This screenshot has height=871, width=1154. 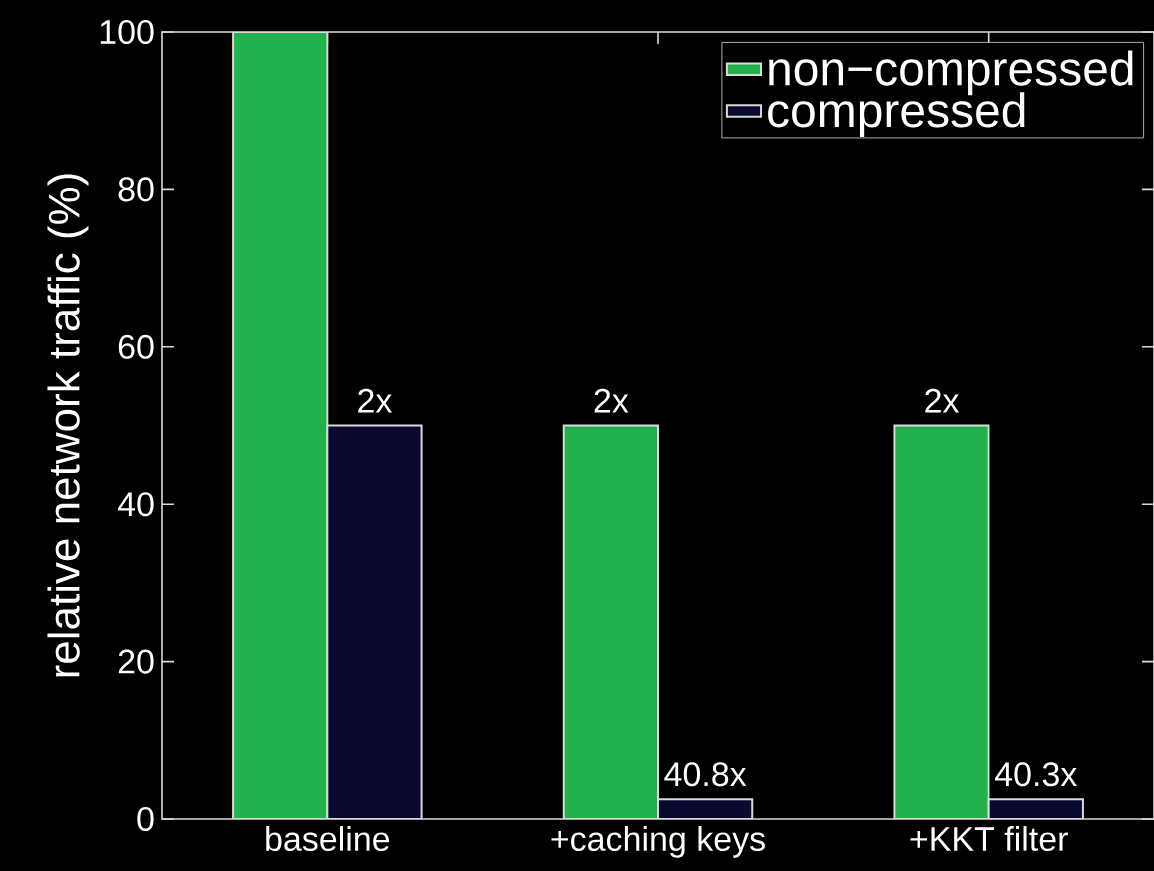 I want to click on y-axis-title: relative network traffic (%), so click(x=68, y=425).